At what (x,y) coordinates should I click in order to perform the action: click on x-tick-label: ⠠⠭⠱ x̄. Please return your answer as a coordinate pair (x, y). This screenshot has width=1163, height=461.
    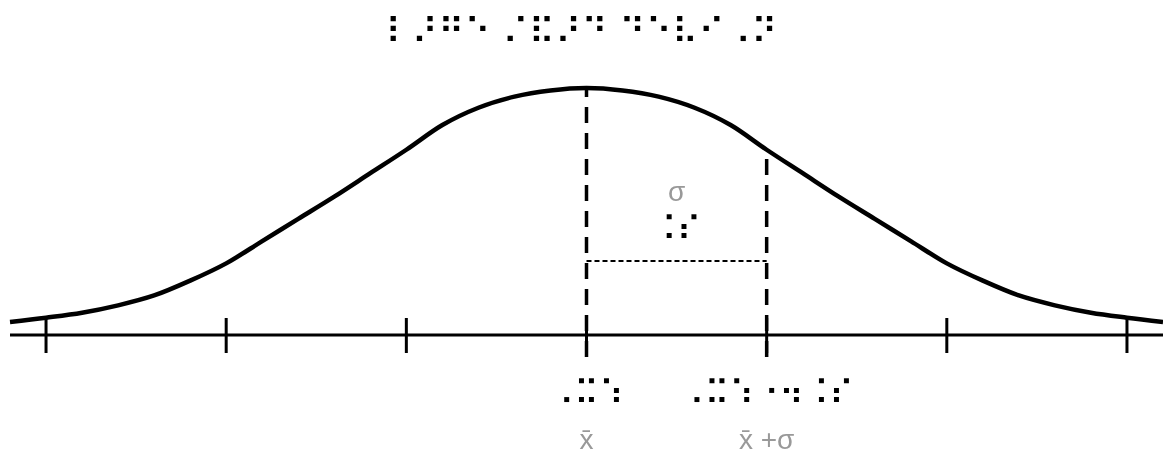
    Looking at the image, I should click on (586, 414).